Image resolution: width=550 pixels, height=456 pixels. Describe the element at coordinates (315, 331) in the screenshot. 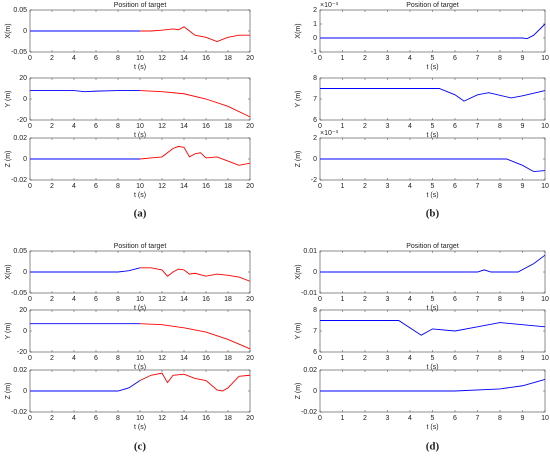

I see `y-tick-label: 7` at that location.